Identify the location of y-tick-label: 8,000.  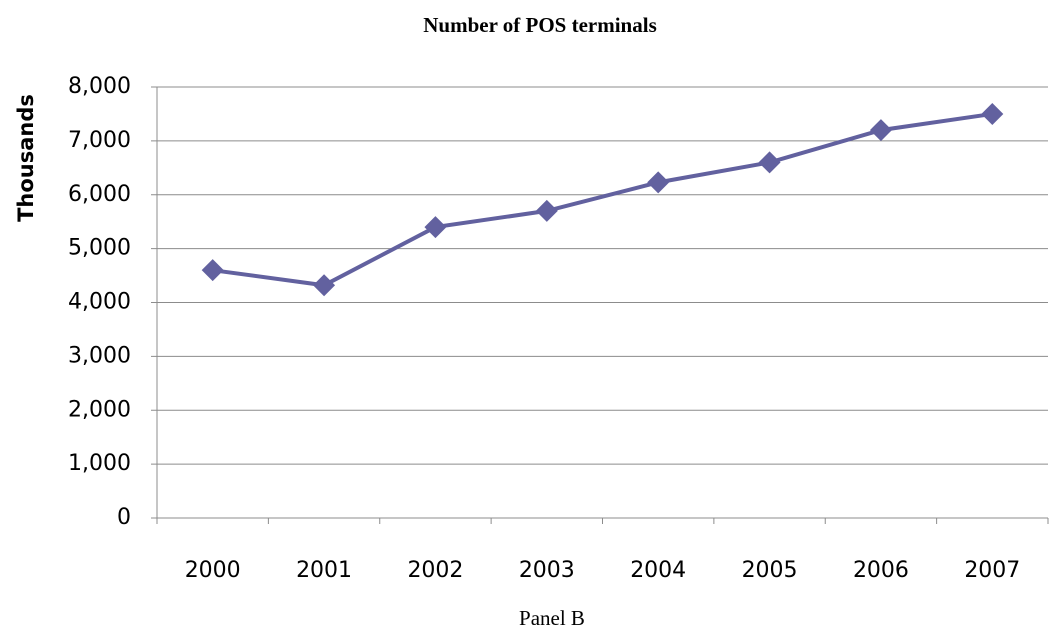
(99, 86).